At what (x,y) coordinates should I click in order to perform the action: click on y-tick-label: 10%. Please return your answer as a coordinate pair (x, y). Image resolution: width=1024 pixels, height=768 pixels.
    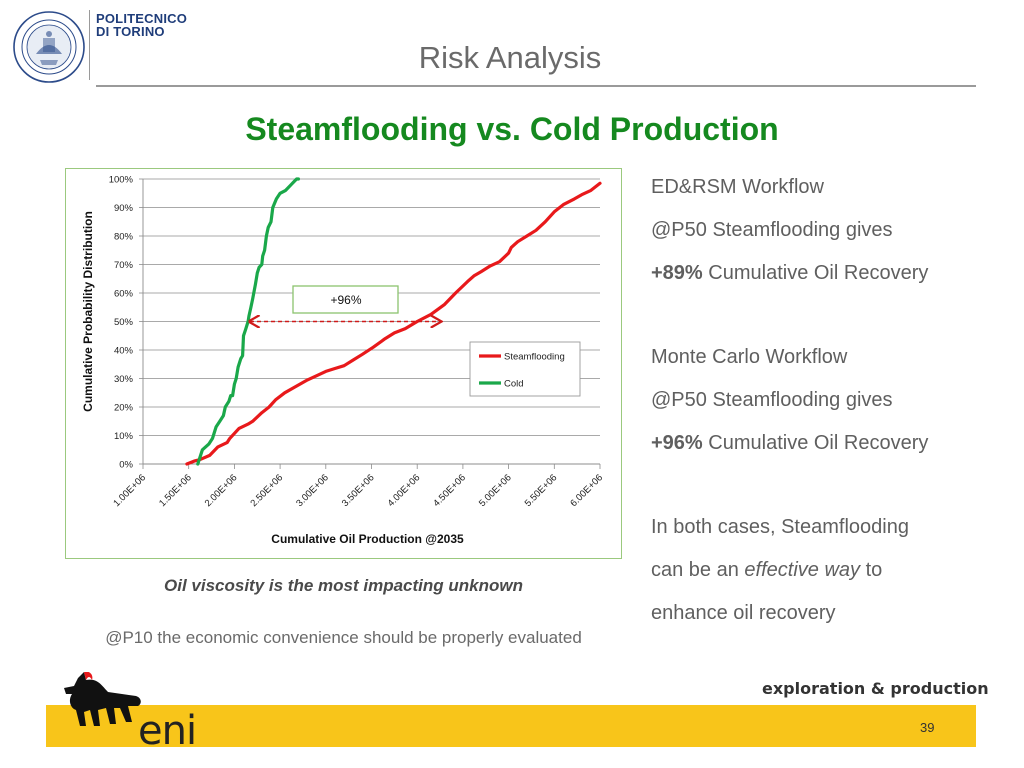
    Looking at the image, I should click on (124, 436).